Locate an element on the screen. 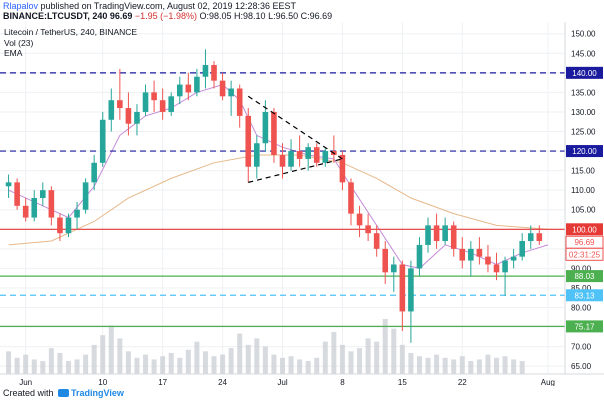  ohlc-open-label: O: is located at coordinates (204, 16).